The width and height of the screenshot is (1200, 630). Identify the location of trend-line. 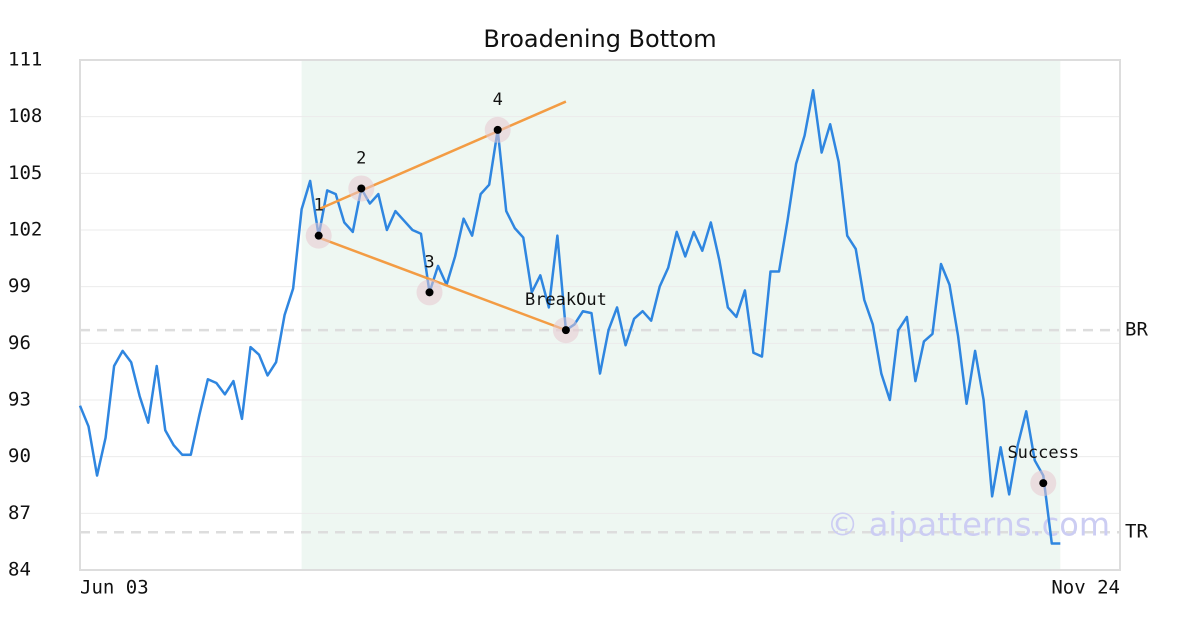
(442, 284).